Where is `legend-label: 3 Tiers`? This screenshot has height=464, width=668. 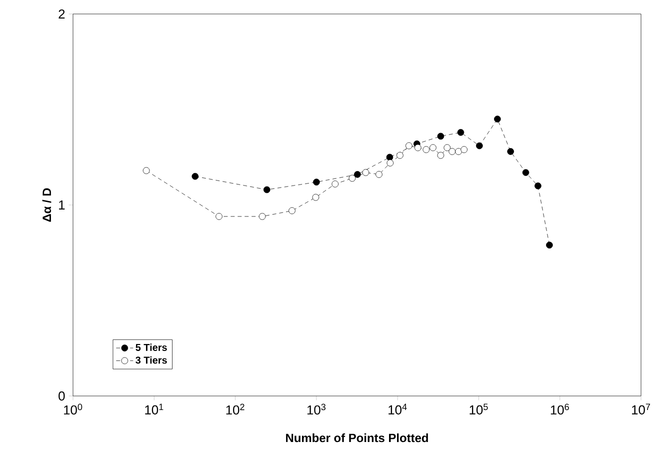 legend-label: 3 Tiers is located at coordinates (151, 360).